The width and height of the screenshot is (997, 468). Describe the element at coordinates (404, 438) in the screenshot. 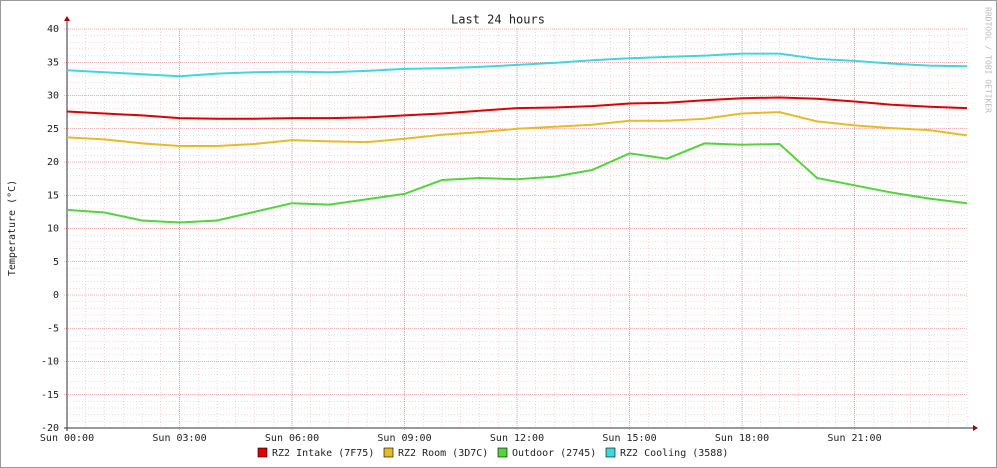

I see `x-tick-label: Sun 09:00` at that location.